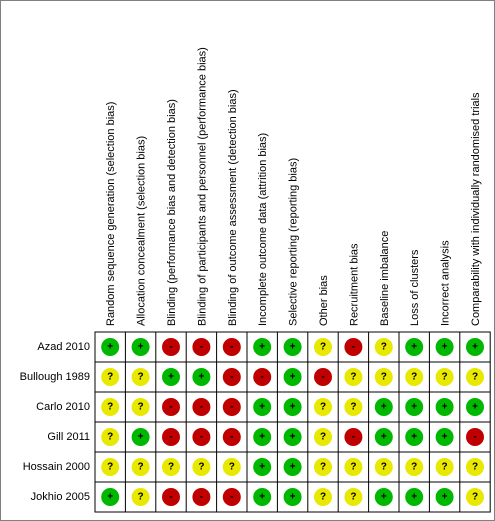  Describe the element at coordinates (68, 437) in the screenshot. I see `study-label: Gill 2011` at that location.